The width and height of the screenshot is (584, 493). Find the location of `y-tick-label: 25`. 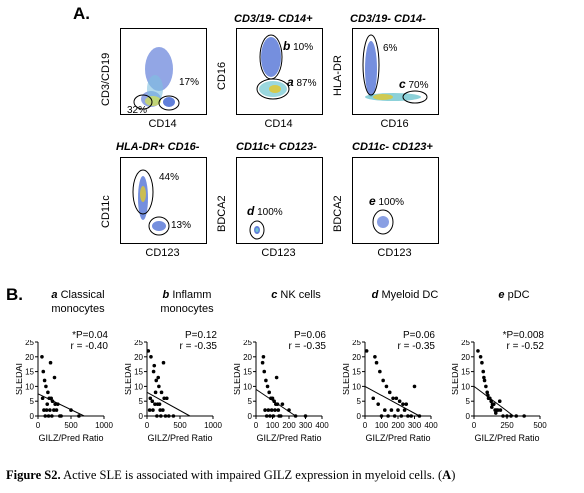

y-tick-label: 25 is located at coordinates (29, 343).